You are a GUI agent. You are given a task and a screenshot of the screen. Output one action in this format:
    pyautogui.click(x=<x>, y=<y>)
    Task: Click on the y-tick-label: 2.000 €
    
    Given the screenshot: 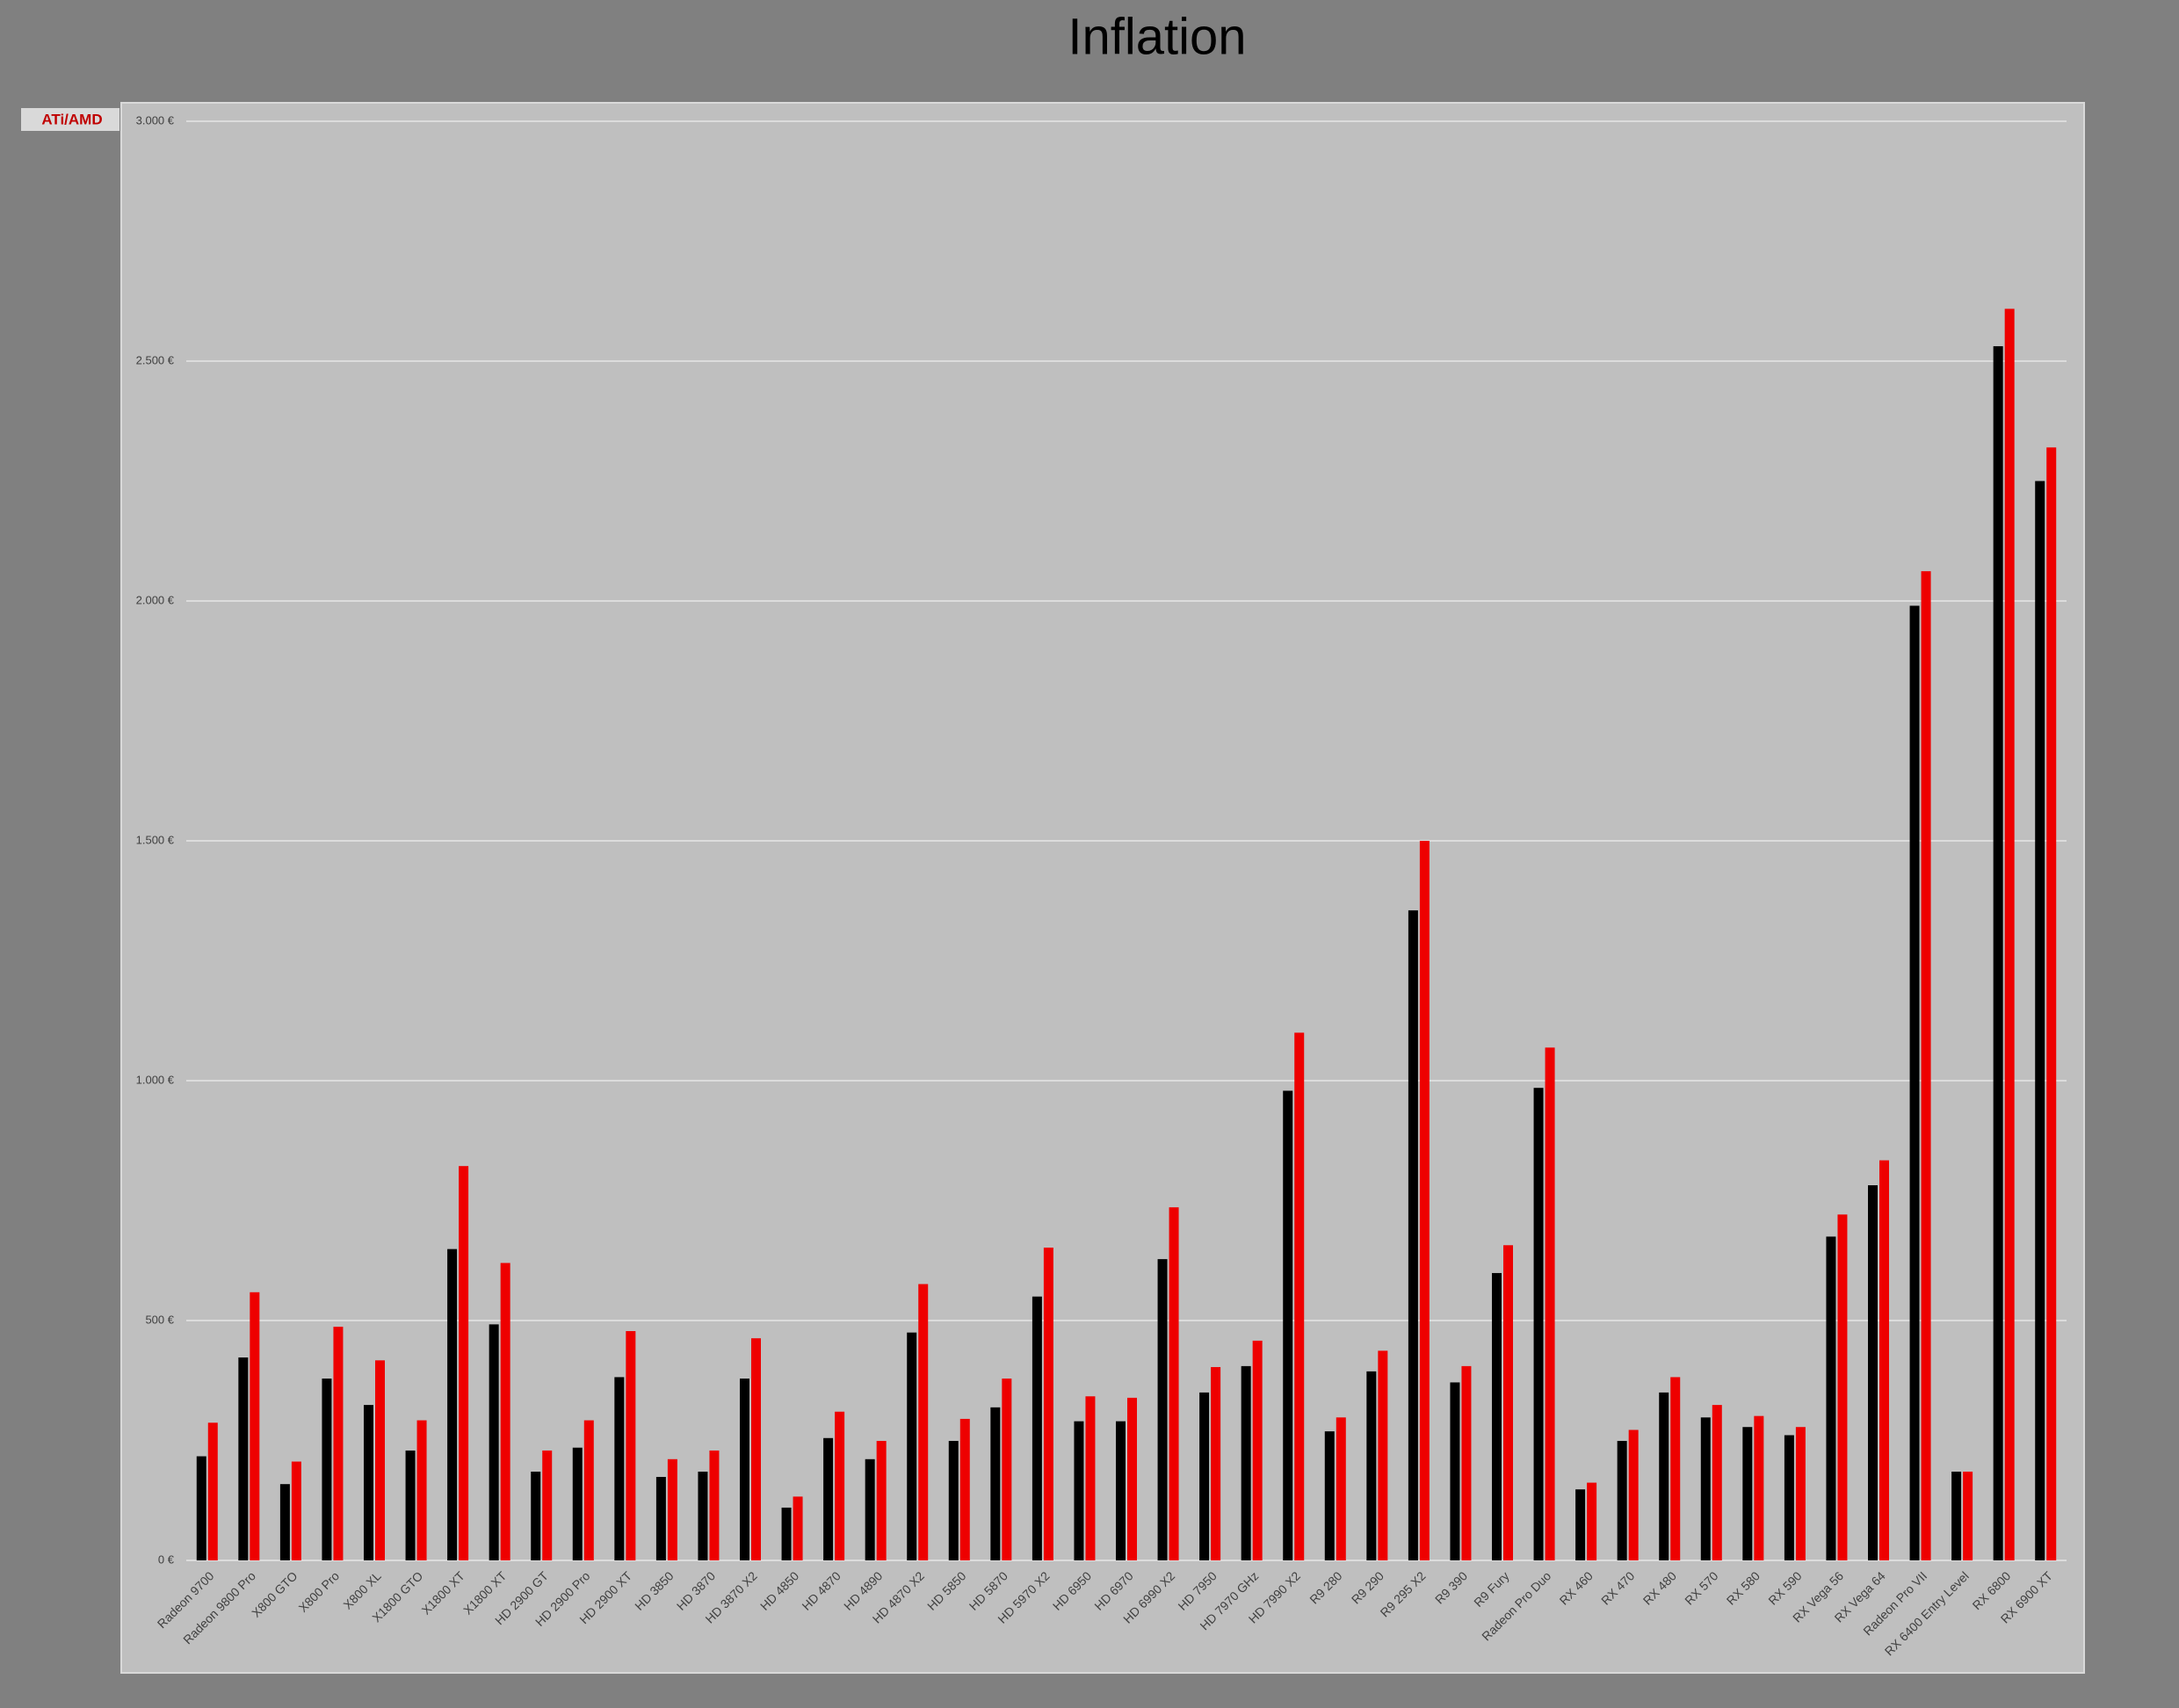 What is the action you would take?
    pyautogui.click(x=156, y=599)
    